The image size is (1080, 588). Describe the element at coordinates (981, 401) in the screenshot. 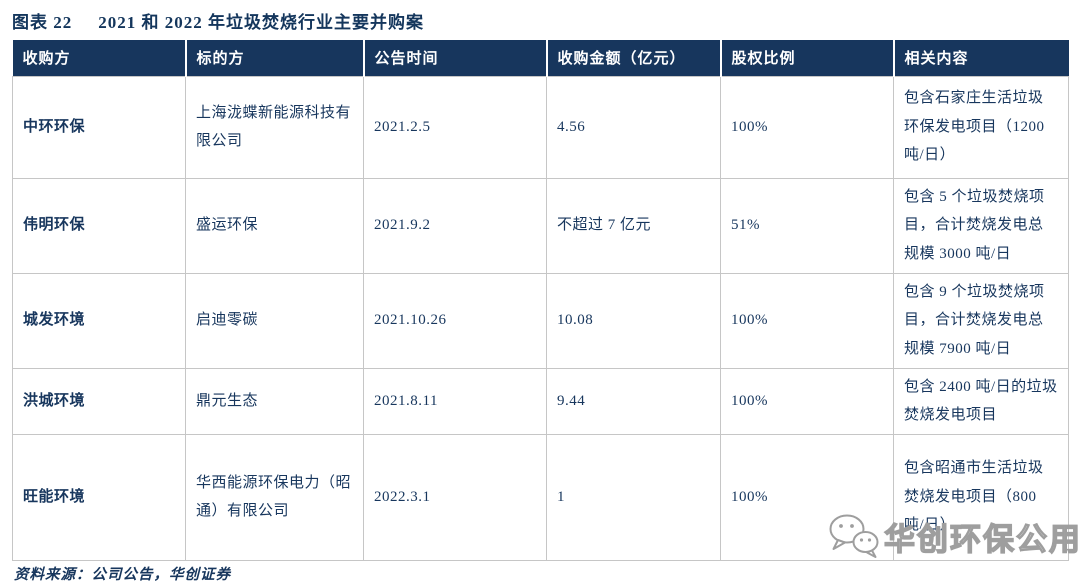

I see `cell-content: 包含 2400 吨/日的垃圾焚烧发电项目` at that location.